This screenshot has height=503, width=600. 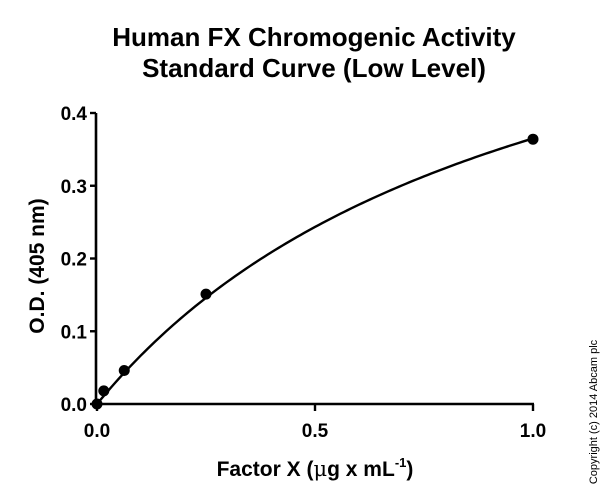 What do you see at coordinates (533, 431) in the screenshot?
I see `x-tick-label: 1.0` at bounding box center [533, 431].